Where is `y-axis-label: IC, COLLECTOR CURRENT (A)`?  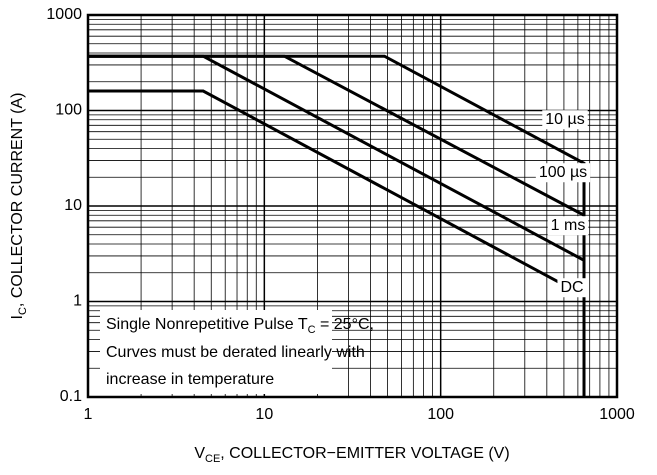
y-axis-label: IC, COLLECTOR CURRENT (A) is located at coordinates (19, 206).